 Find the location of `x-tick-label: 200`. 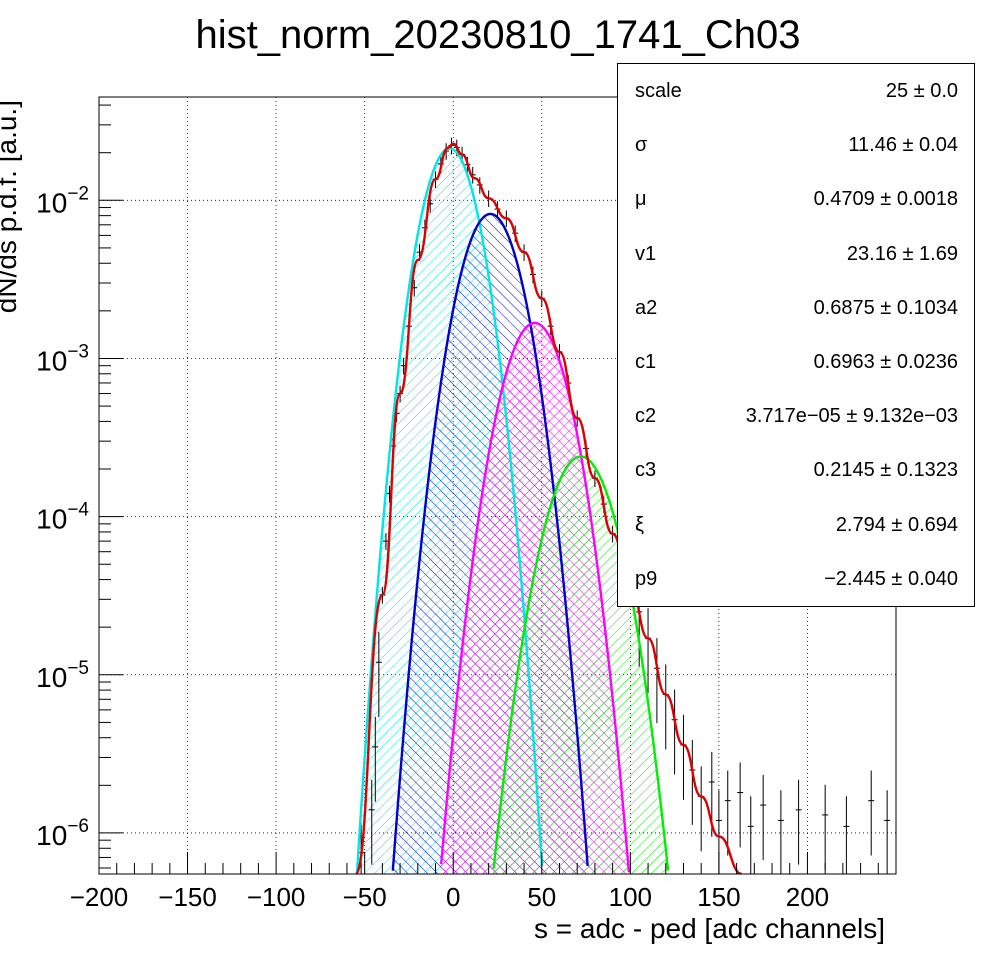

x-tick-label: 200 is located at coordinates (807, 897).